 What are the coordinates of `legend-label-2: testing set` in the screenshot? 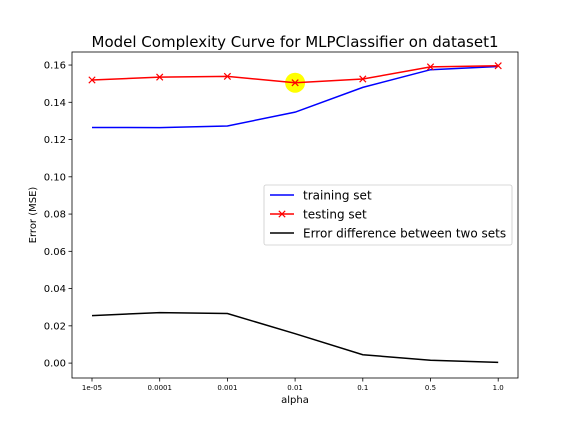 It's located at (335, 215).